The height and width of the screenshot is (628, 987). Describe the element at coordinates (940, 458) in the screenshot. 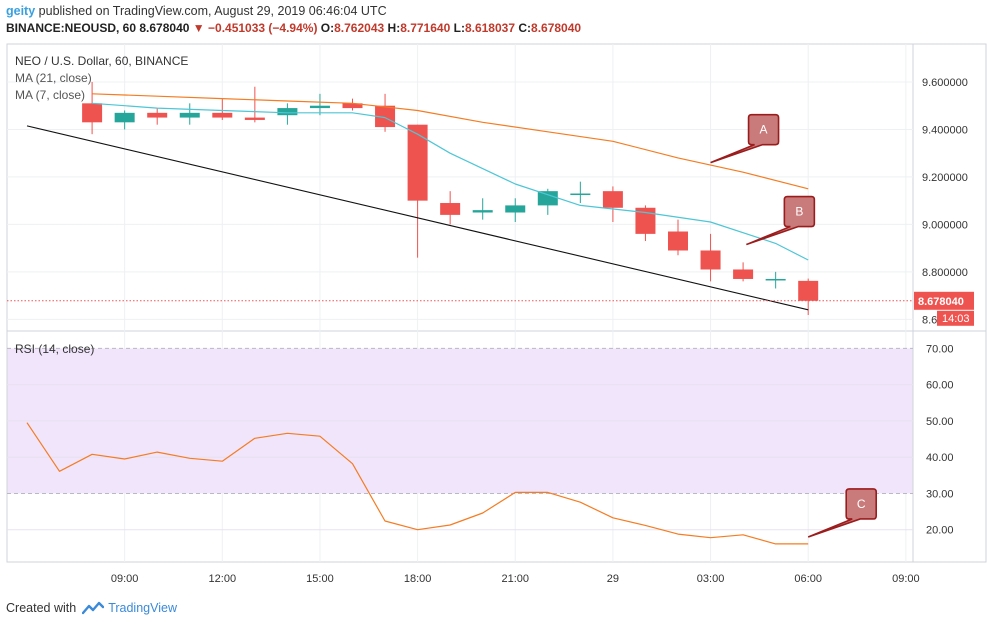

I see `rsi-tick-label: 40.00` at that location.